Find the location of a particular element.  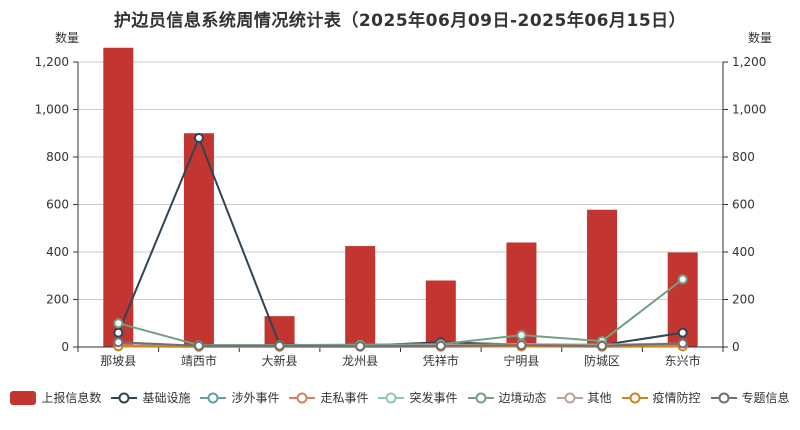

legend-label: 基础设施 is located at coordinates (166, 398).